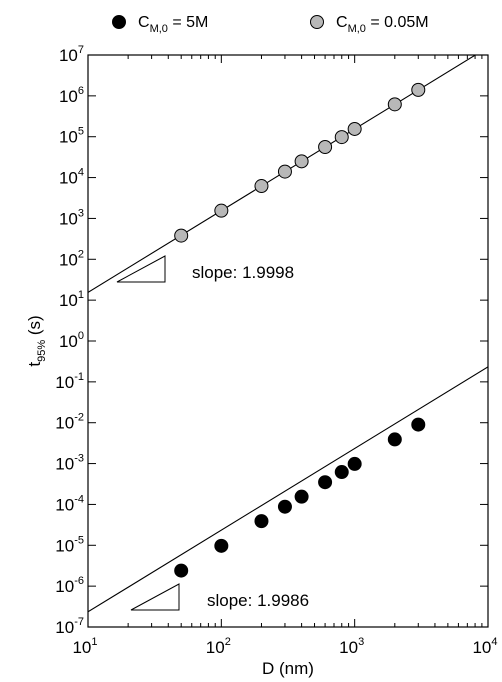  I want to click on y-tick-label: 10⁻², so click(69, 422).